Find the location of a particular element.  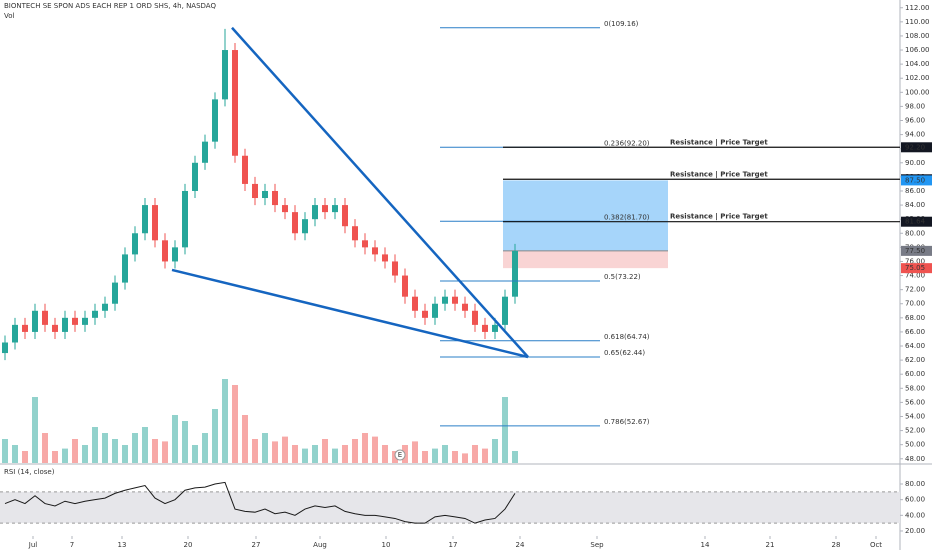

y-tick-label: 62.00 is located at coordinates (915, 360).